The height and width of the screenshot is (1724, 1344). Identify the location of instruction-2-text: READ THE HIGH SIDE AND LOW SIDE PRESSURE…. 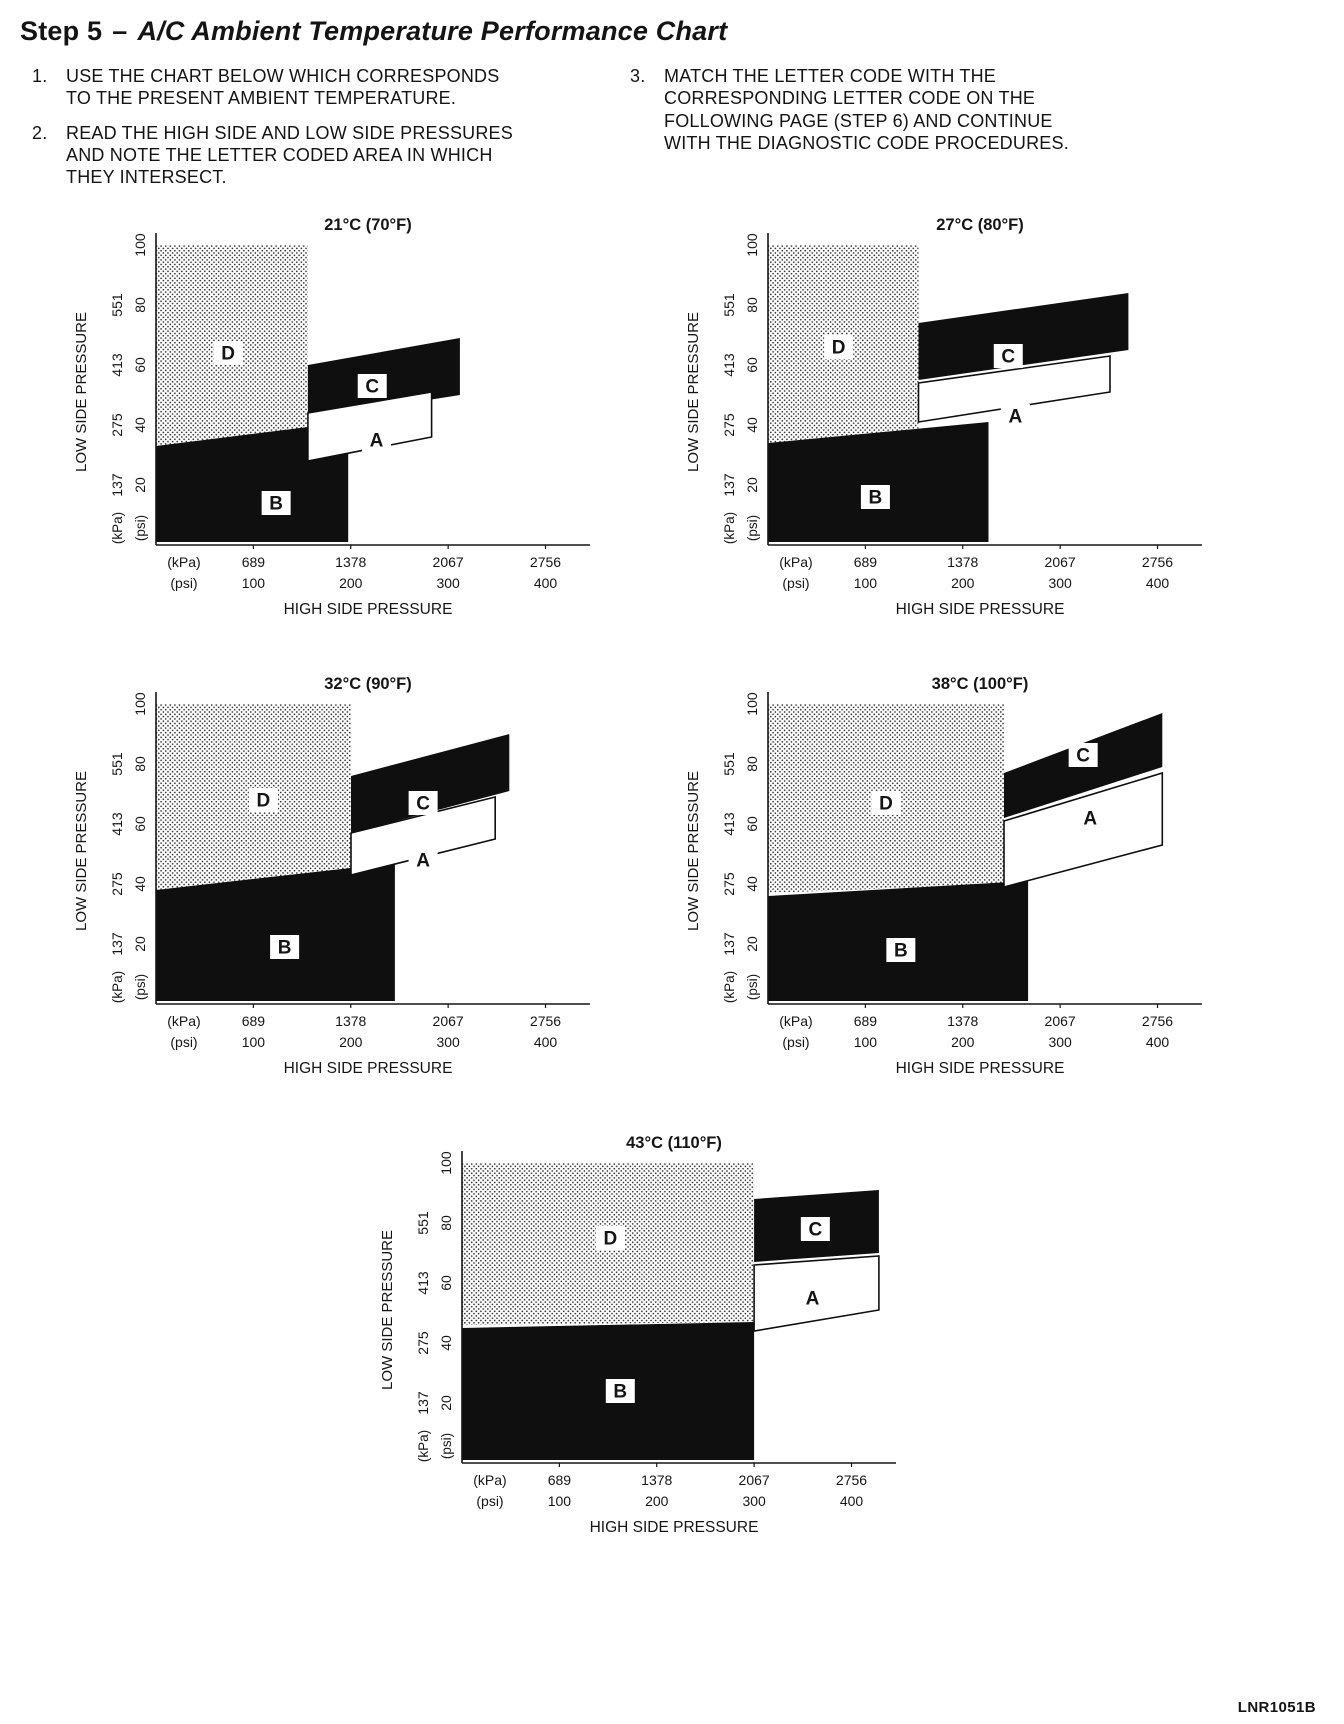
(289, 155).